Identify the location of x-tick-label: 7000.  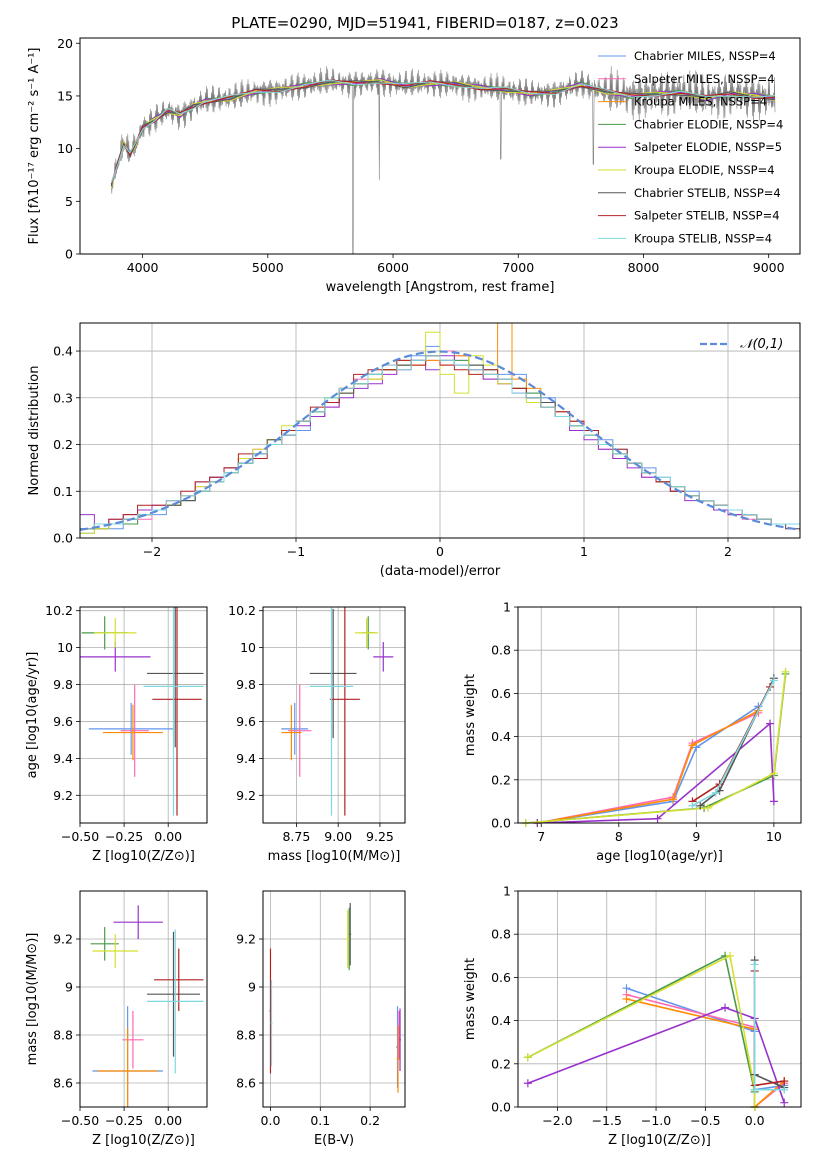
(518, 267).